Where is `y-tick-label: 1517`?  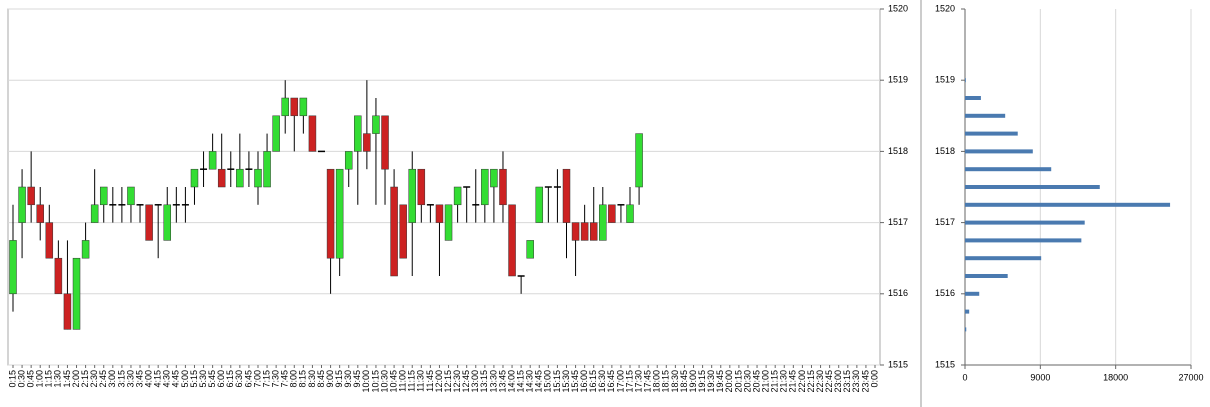
y-tick-label: 1517 is located at coordinates (945, 222).